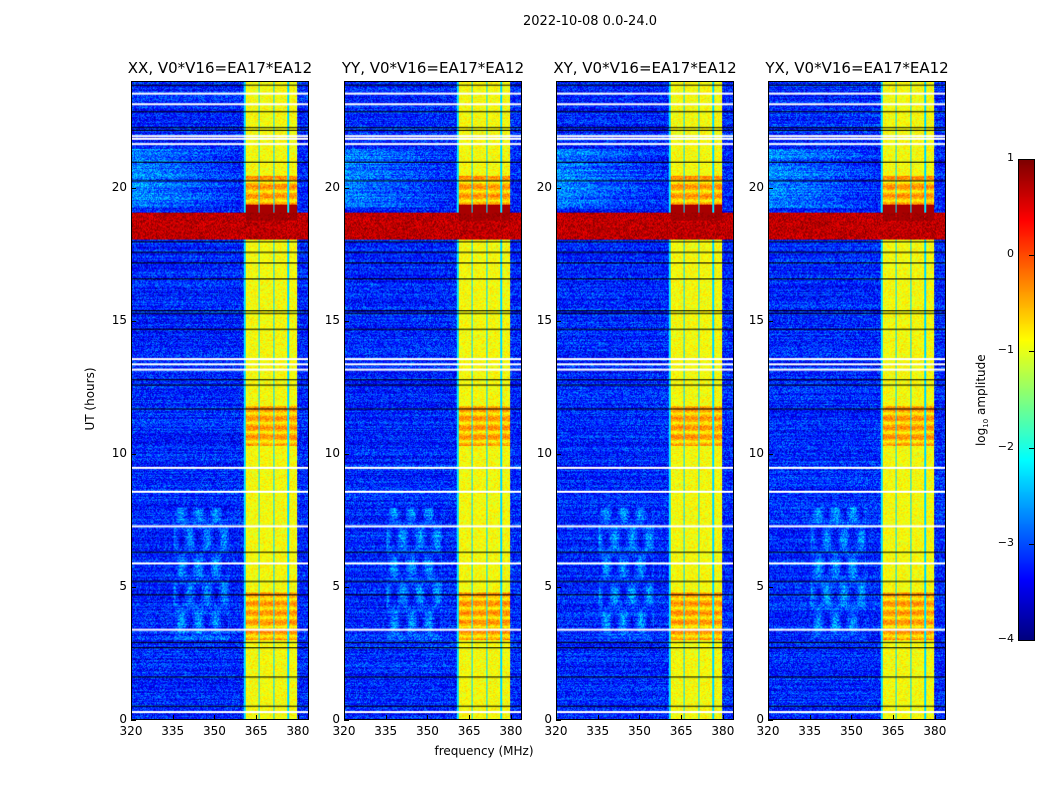 This screenshot has height=800, width=1050. I want to click on colorbar-tick-label: −4, so click(1005, 638).